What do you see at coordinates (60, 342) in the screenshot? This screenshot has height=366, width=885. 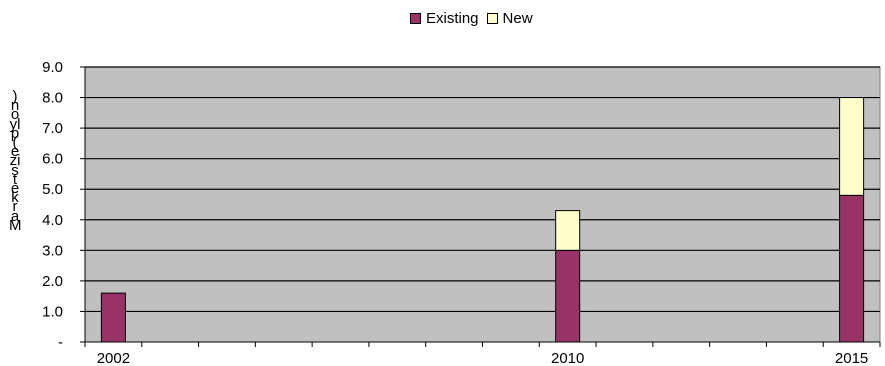 I see `y-tick-label: -` at bounding box center [60, 342].